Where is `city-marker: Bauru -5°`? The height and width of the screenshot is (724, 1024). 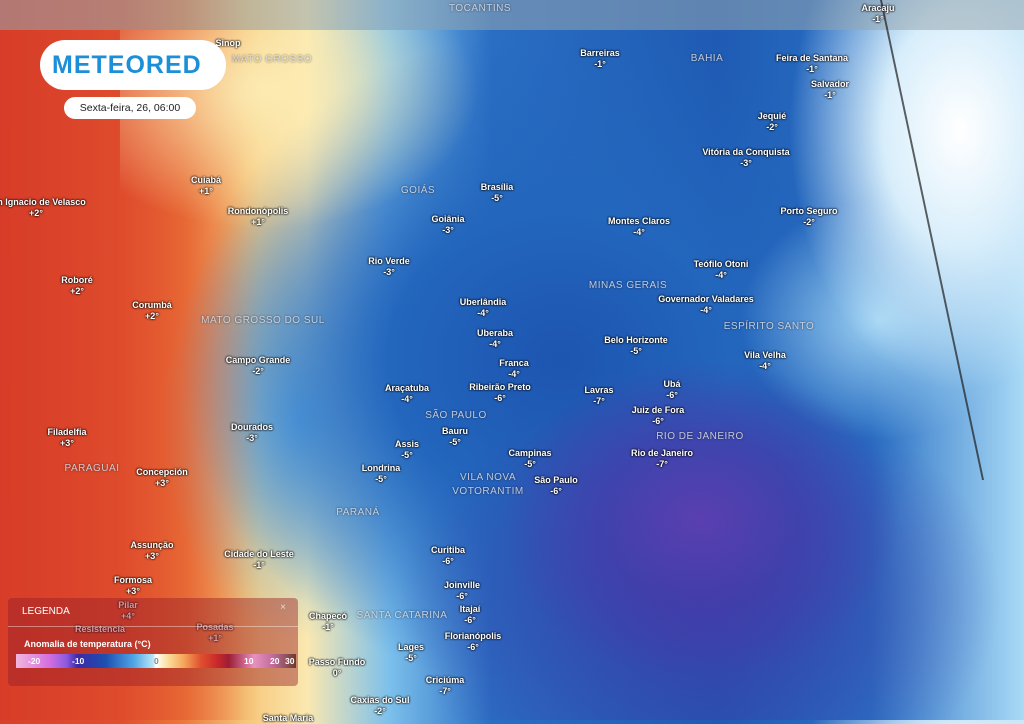 city-marker: Bauru -5° is located at coordinates (455, 437).